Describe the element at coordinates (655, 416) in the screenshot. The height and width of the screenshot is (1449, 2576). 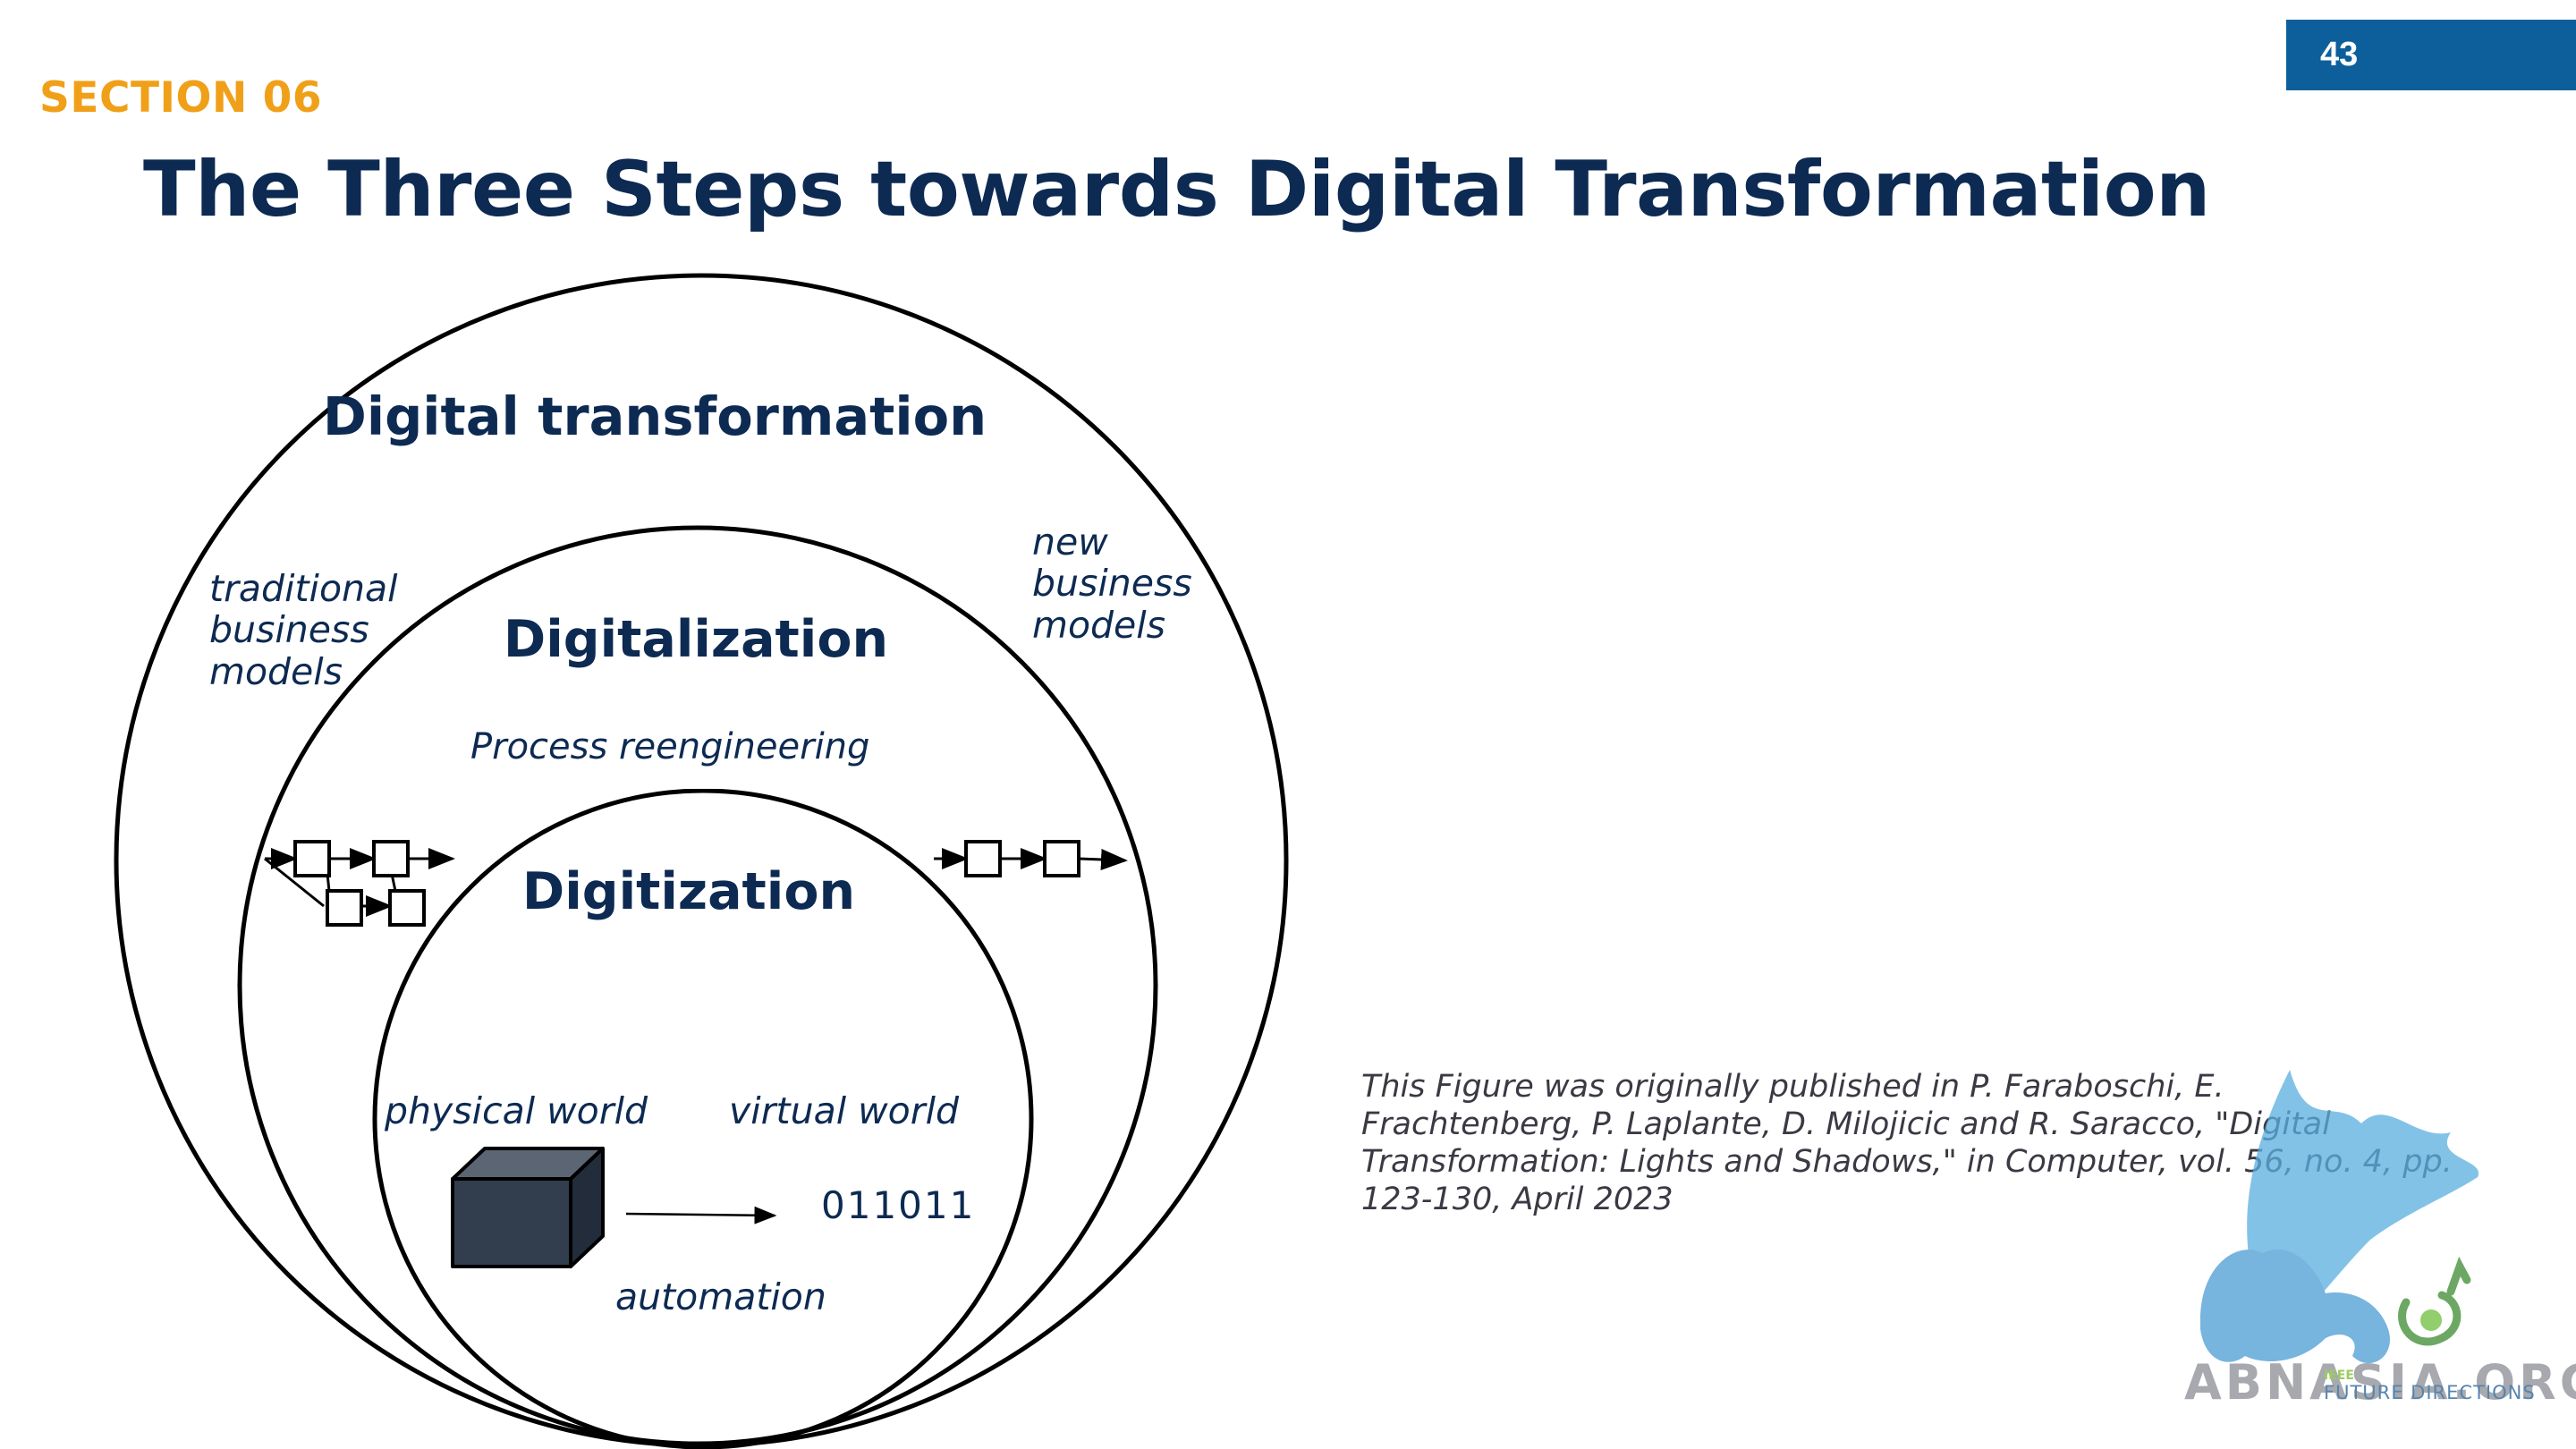
I see `outer-label: Digital transformation` at that location.